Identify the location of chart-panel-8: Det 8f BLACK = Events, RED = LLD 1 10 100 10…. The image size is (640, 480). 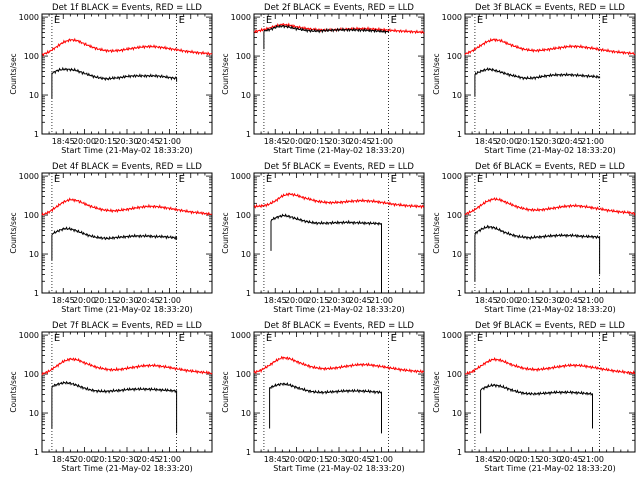
(323, 397).